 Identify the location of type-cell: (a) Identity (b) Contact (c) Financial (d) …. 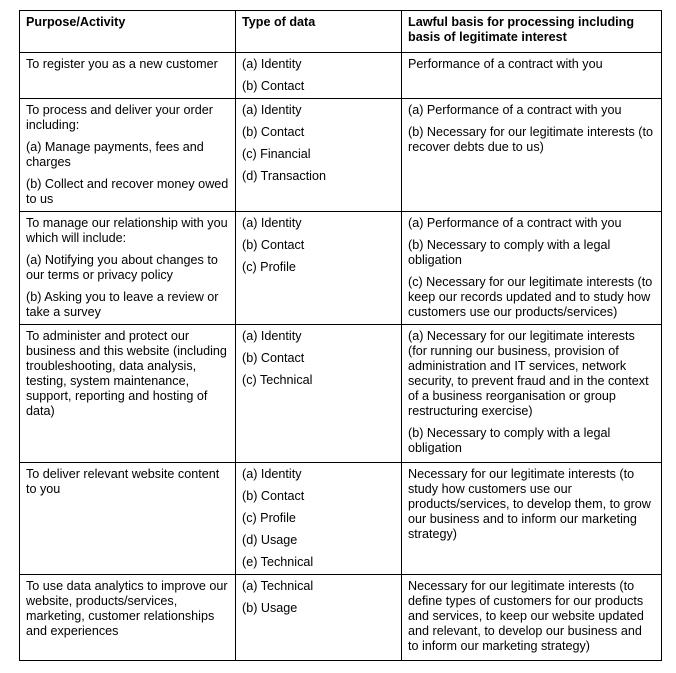
(318, 155).